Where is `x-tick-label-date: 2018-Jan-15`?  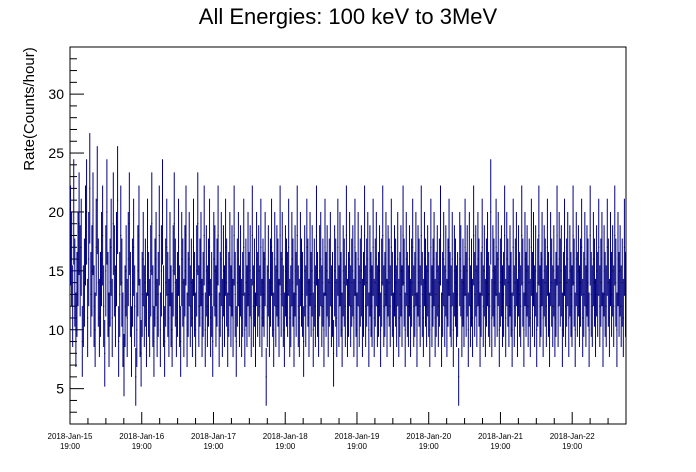 x-tick-label-date: 2018-Jan-15 is located at coordinates (70, 436).